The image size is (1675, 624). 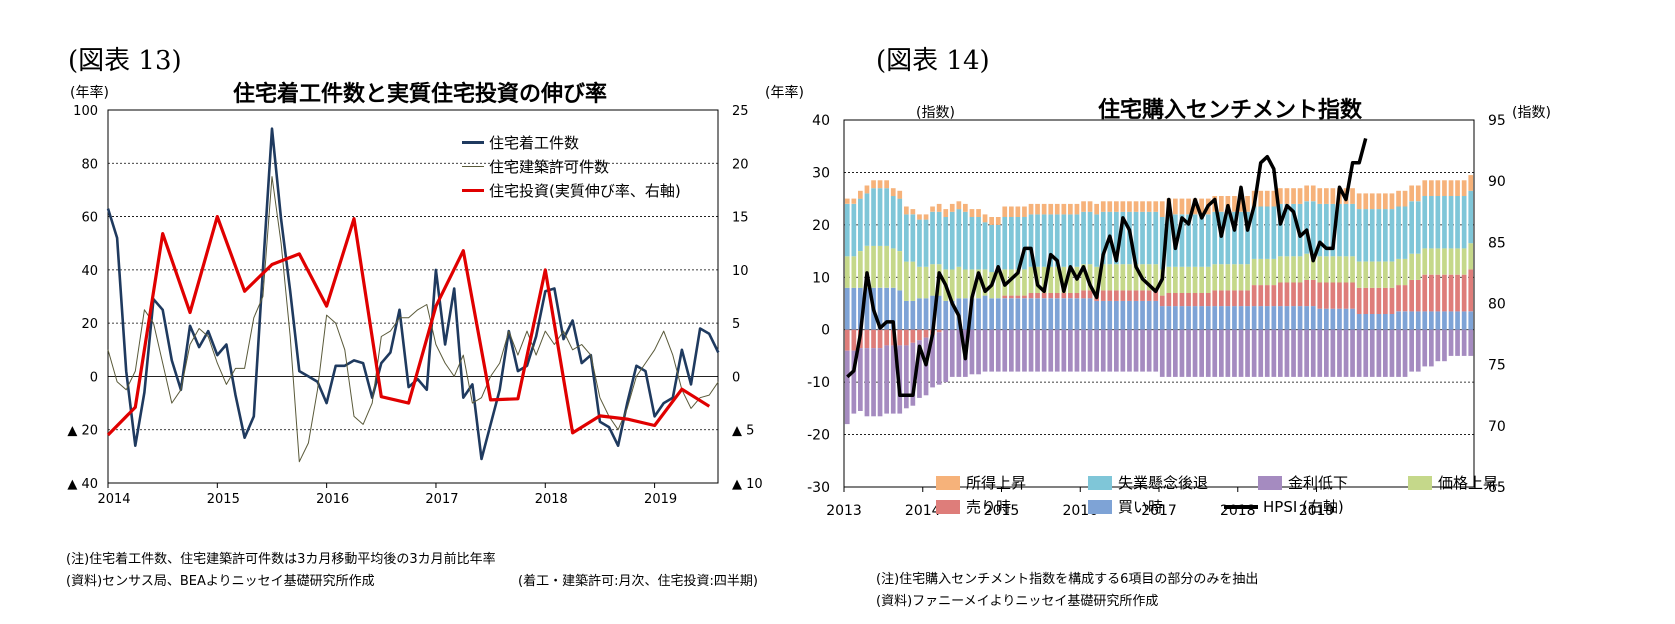 What do you see at coordinates (821, 173) in the screenshot?
I see `right-y-tick-label: 30` at bounding box center [821, 173].